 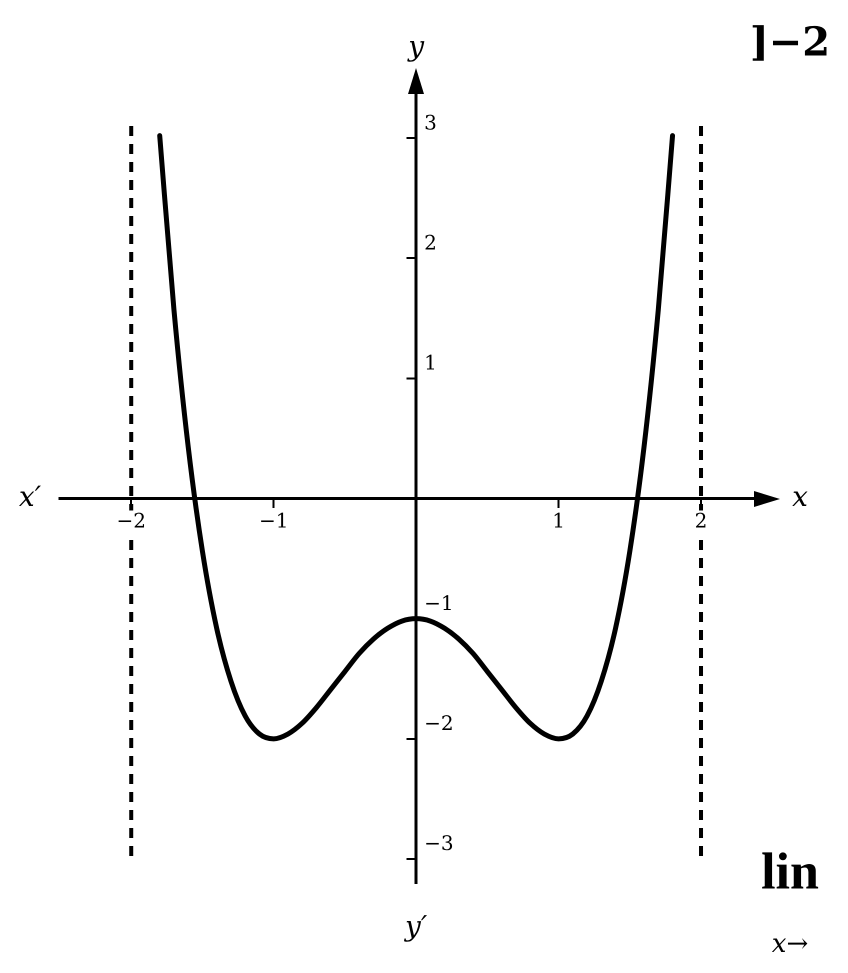 I want to click on y-tick-label: 3, so click(x=430, y=122).